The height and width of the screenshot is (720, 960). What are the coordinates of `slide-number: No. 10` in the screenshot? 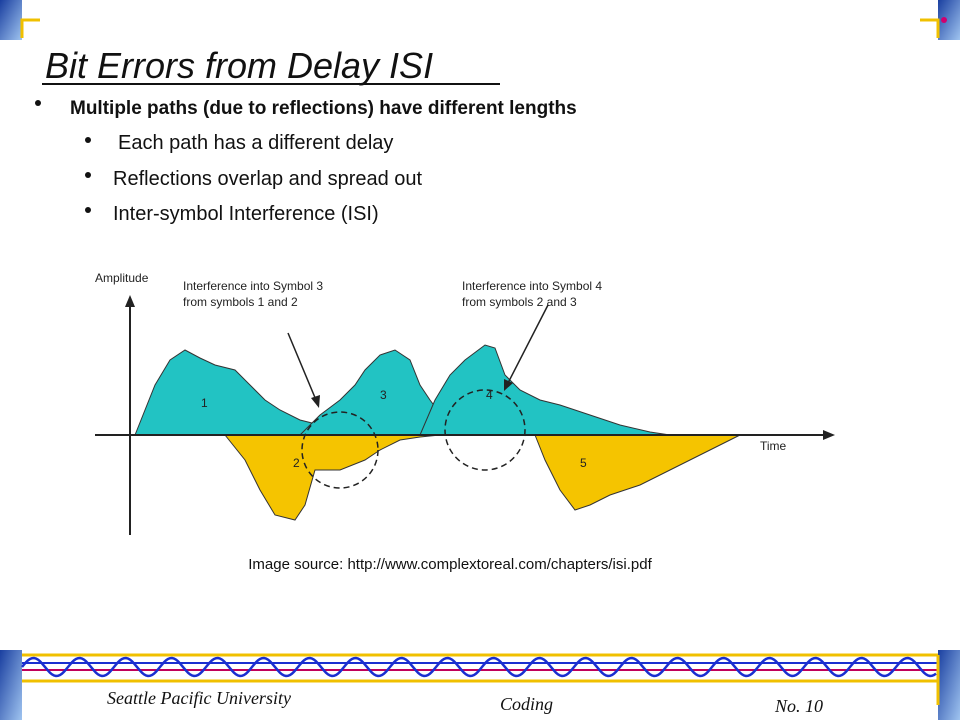 It's located at (798, 706).